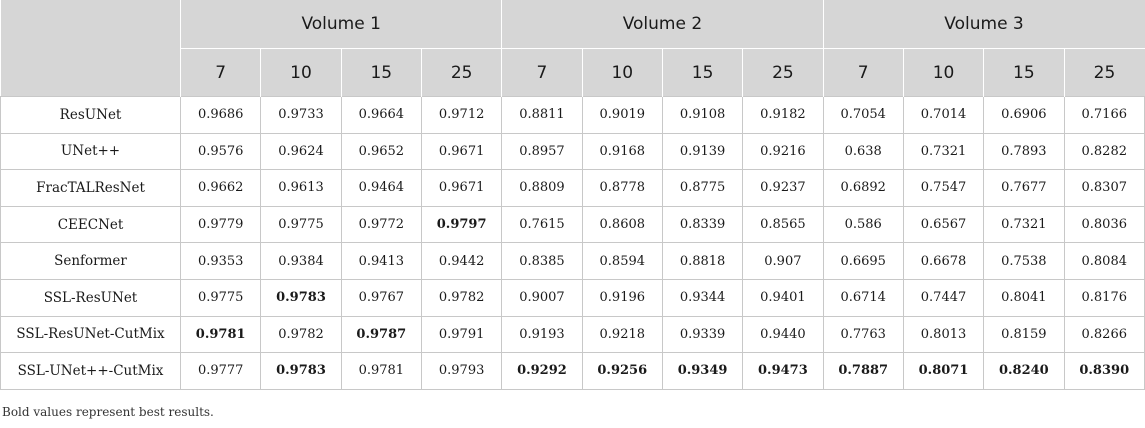 Image resolution: width=1145 pixels, height=428 pixels. I want to click on value-cell: 0.9384, so click(301, 261).